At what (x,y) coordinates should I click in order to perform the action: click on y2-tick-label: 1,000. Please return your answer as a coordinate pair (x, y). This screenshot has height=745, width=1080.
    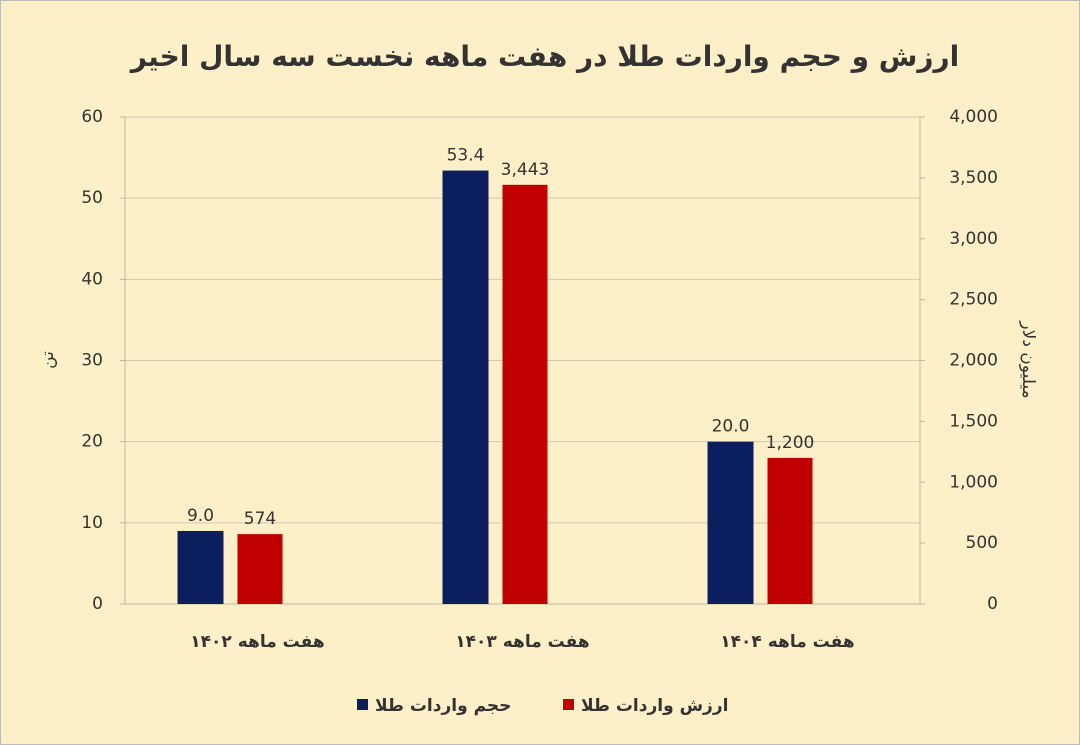
    Looking at the image, I should click on (973, 482).